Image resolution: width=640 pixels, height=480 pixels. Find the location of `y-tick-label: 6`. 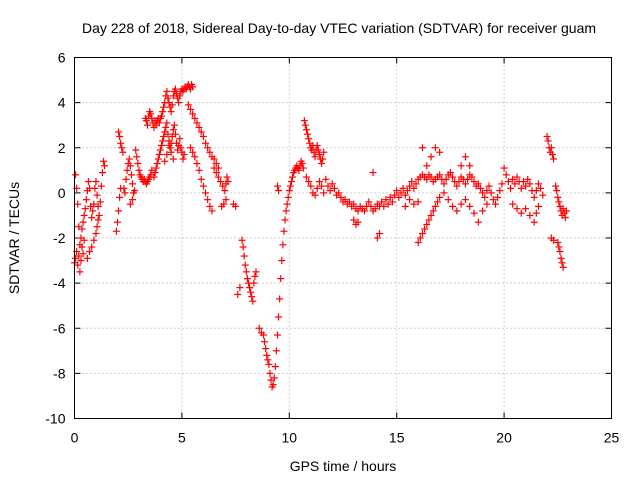

y-tick-label: 6 is located at coordinates (62, 58).